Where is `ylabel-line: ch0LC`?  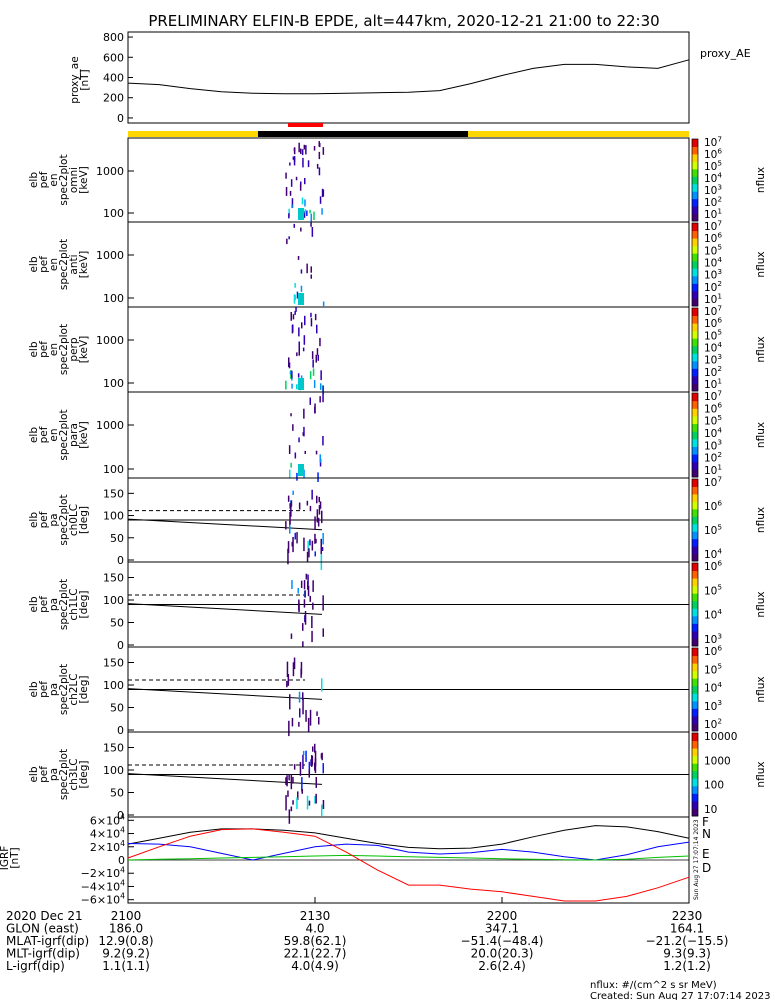
ylabel-line: ch0LC is located at coordinates (74, 520).